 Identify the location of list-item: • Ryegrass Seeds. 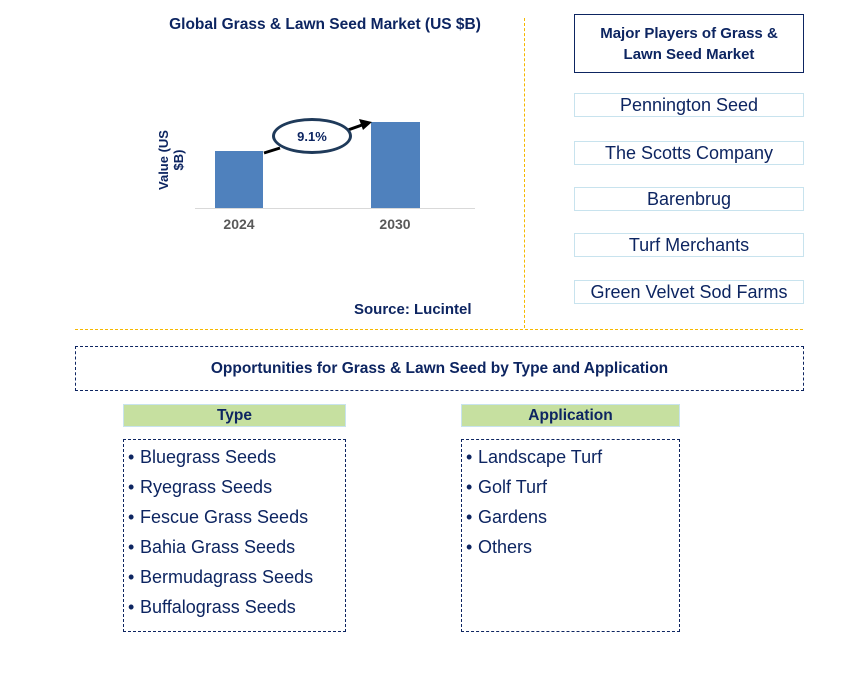
(236, 487).